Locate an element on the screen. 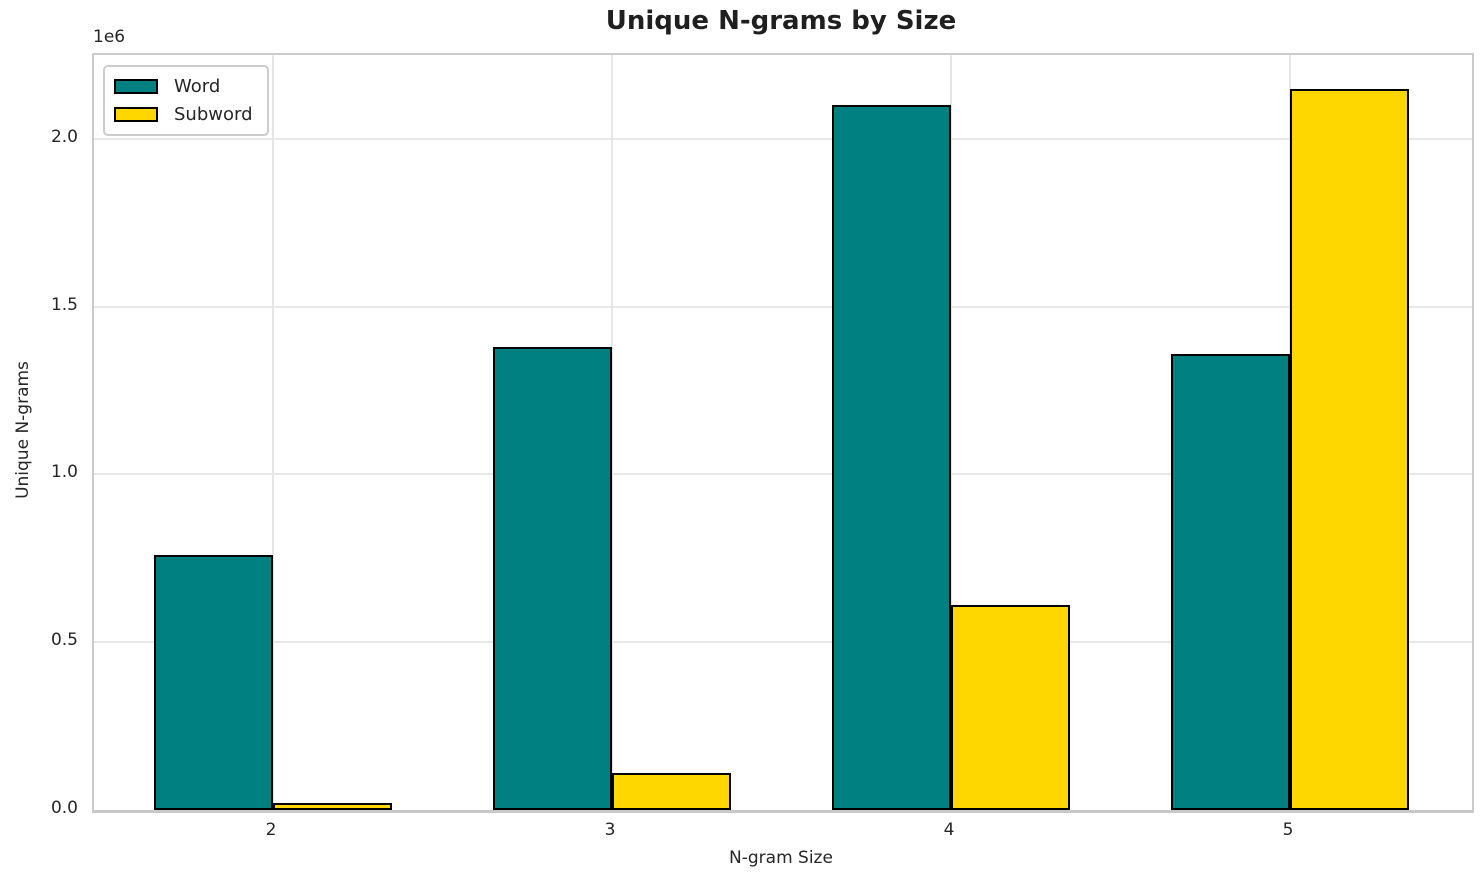 The height and width of the screenshot is (885, 1484). legend-item-word: Word is located at coordinates (183, 86).